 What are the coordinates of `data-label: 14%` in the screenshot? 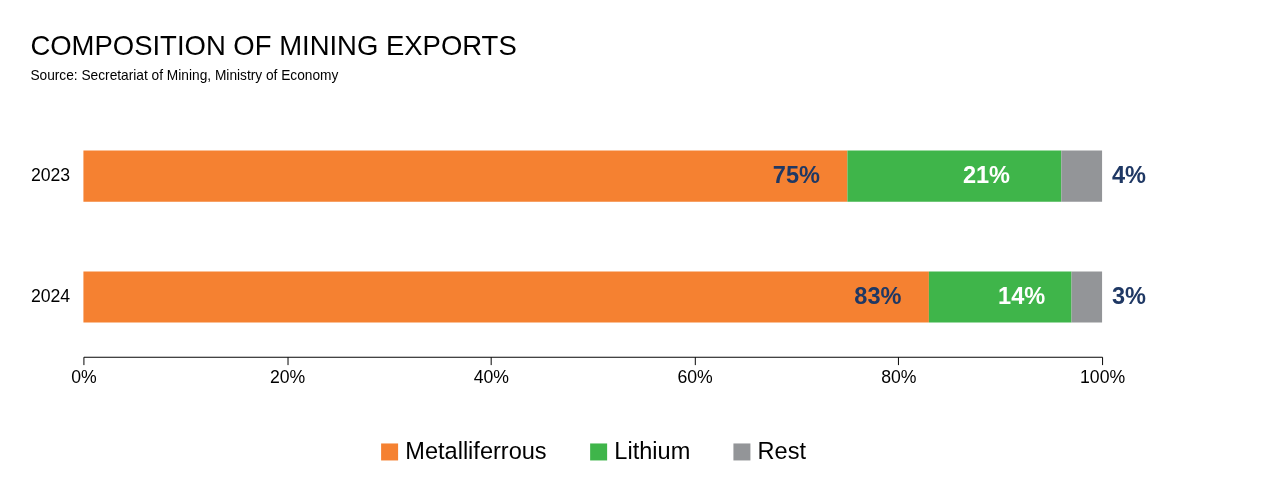 It's located at (1022, 295).